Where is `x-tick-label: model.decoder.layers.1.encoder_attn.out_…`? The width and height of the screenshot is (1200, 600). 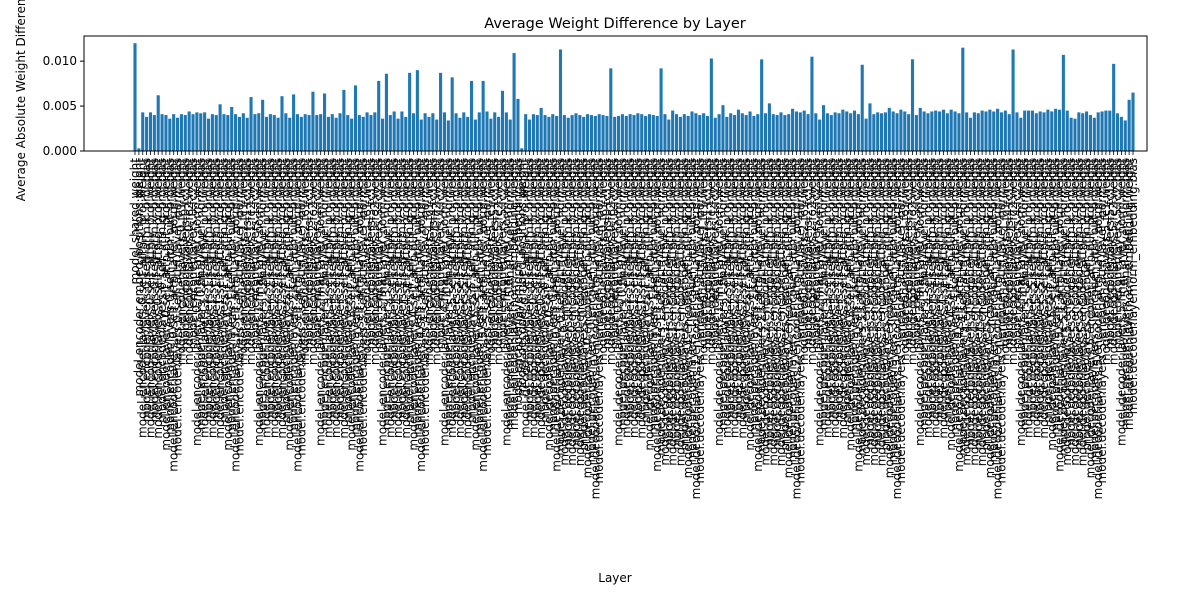 x-tick-label: model.decoder.layers.1.encoder_attn.out_… is located at coordinates (692, 310).